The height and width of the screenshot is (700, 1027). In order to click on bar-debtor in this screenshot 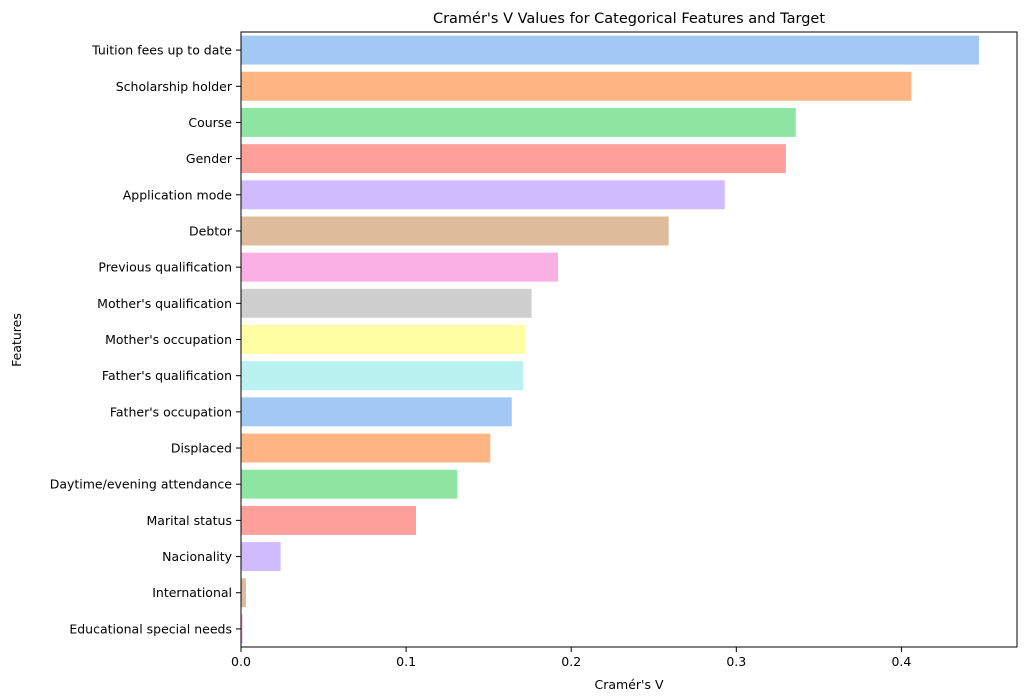, I will do `click(455, 231)`.